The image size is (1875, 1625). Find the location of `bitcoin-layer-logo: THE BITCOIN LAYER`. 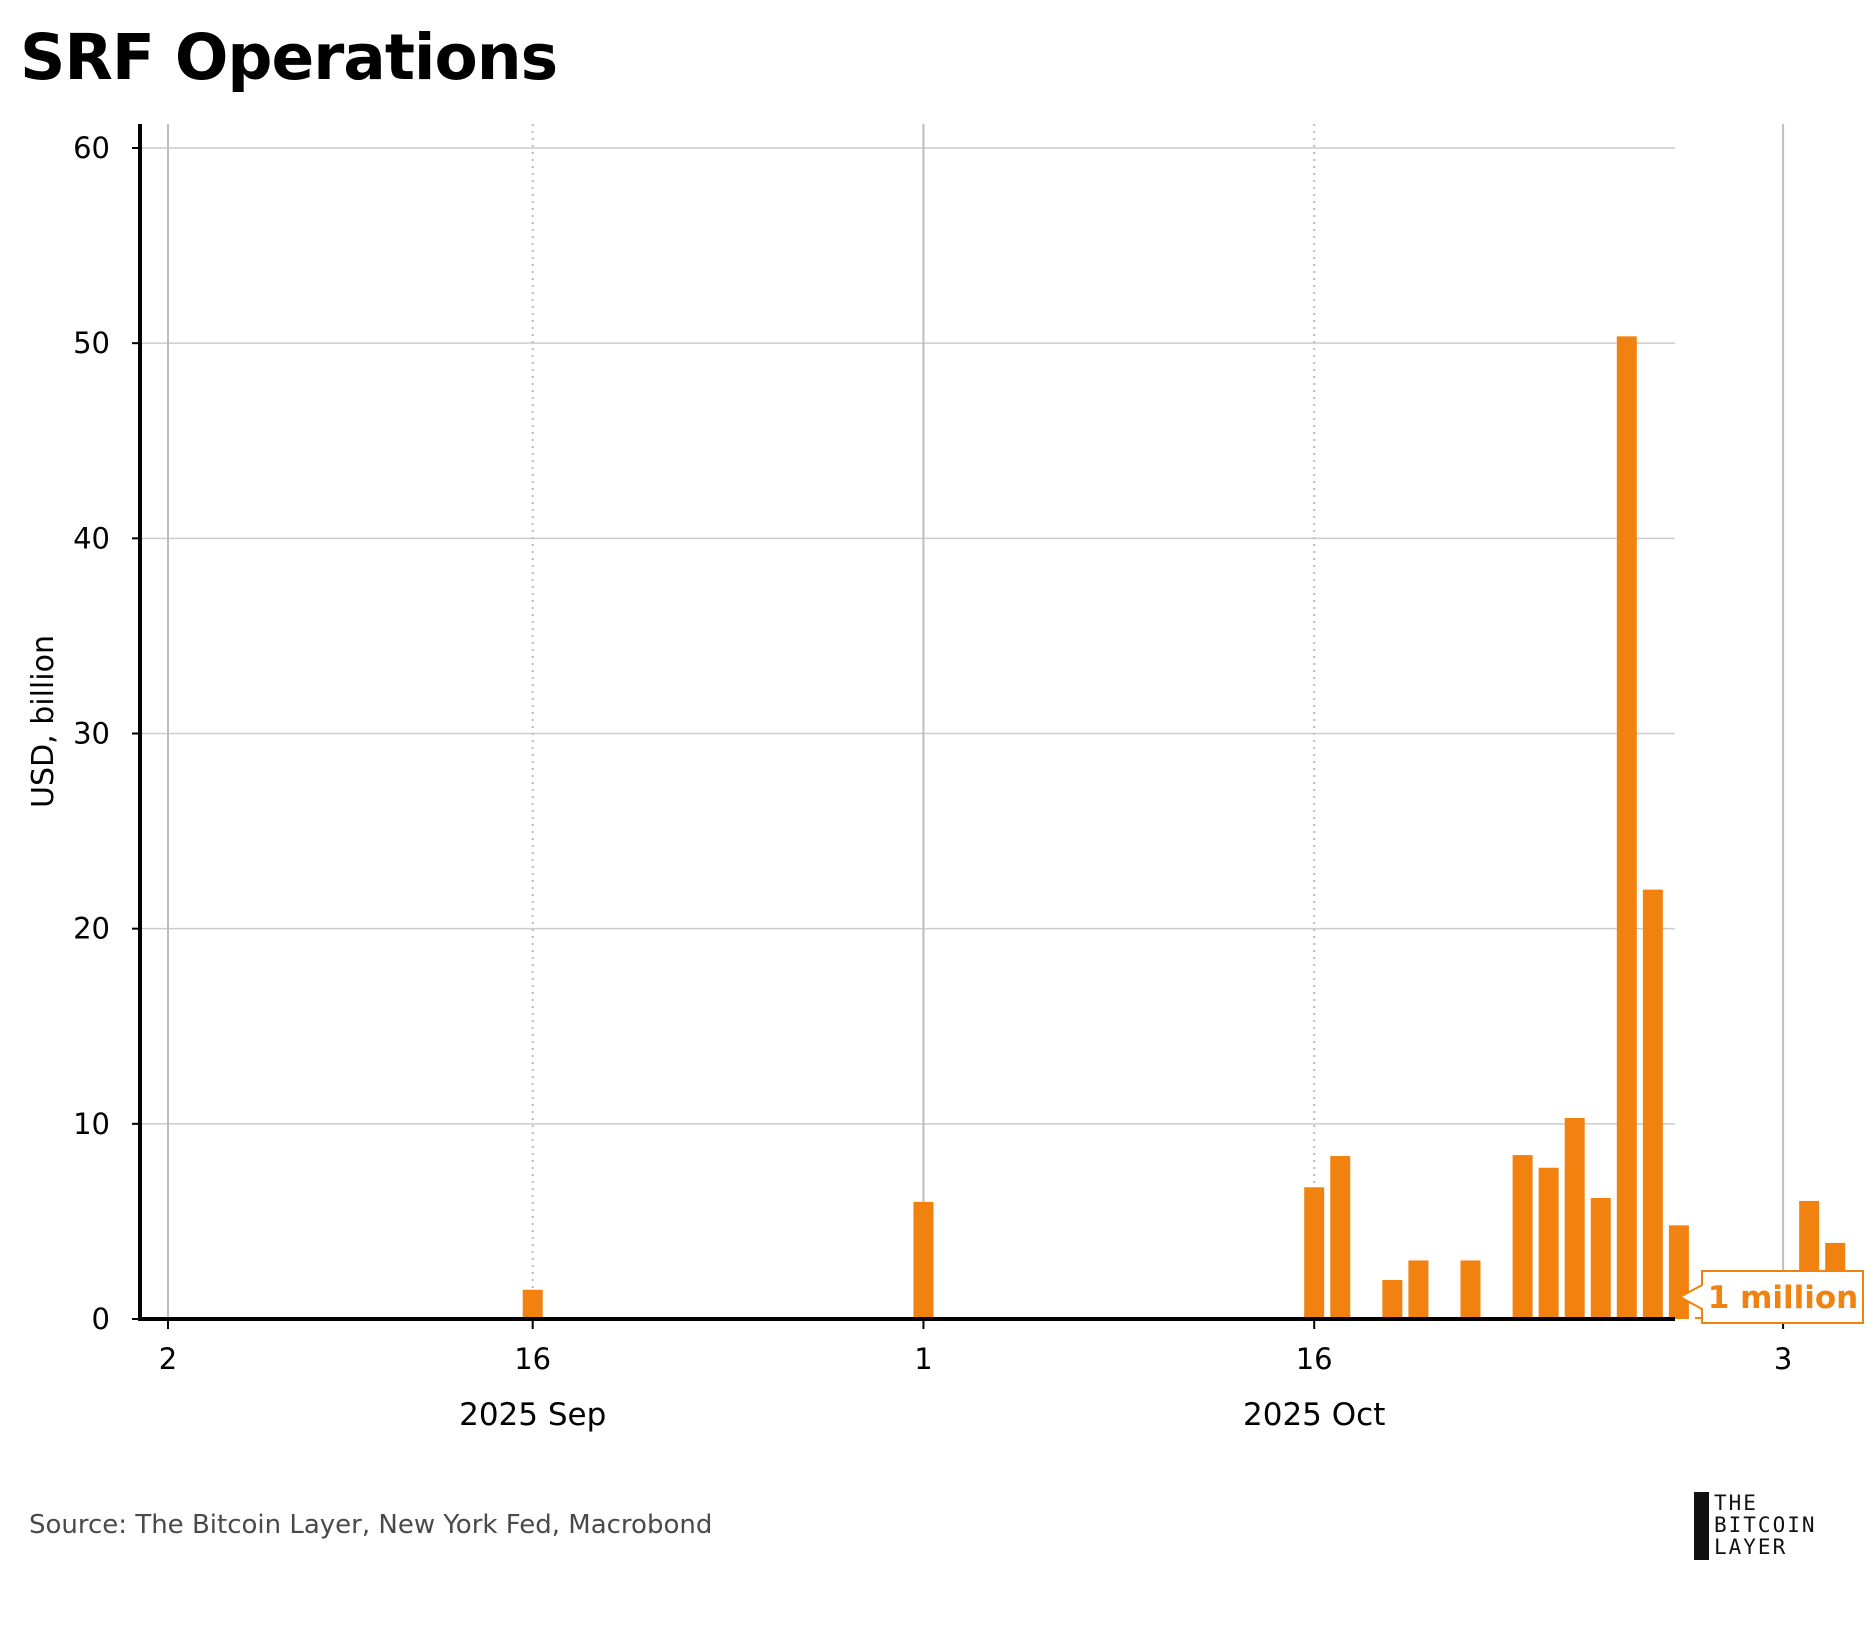

bitcoin-layer-logo: THE BITCOIN LAYER is located at coordinates (1779, 1527).